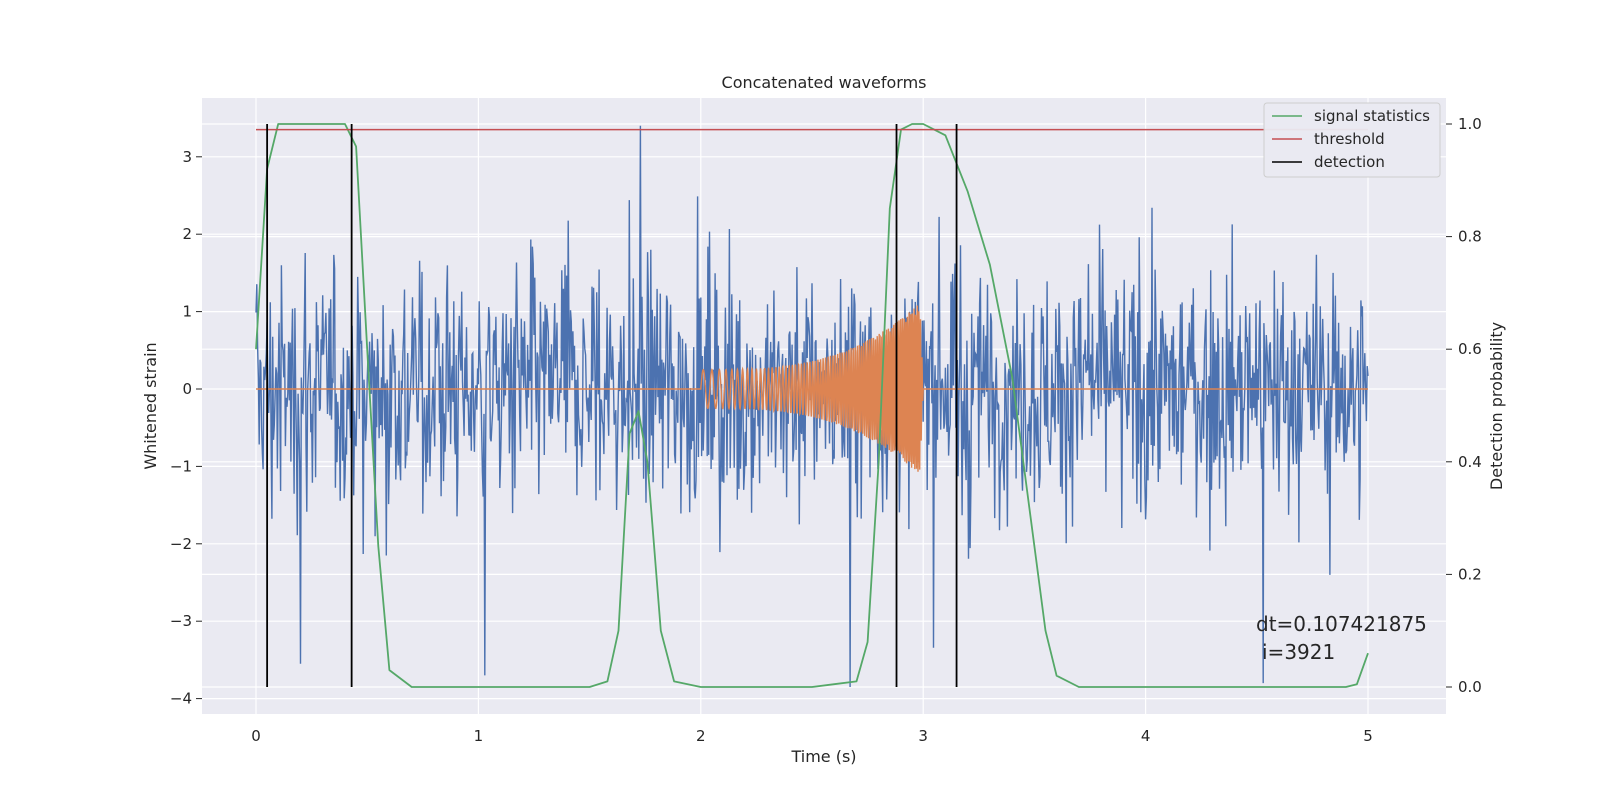 This screenshot has width=1600, height=800. What do you see at coordinates (1470, 124) in the screenshot?
I see `y2-tick-label: 1.0` at bounding box center [1470, 124].